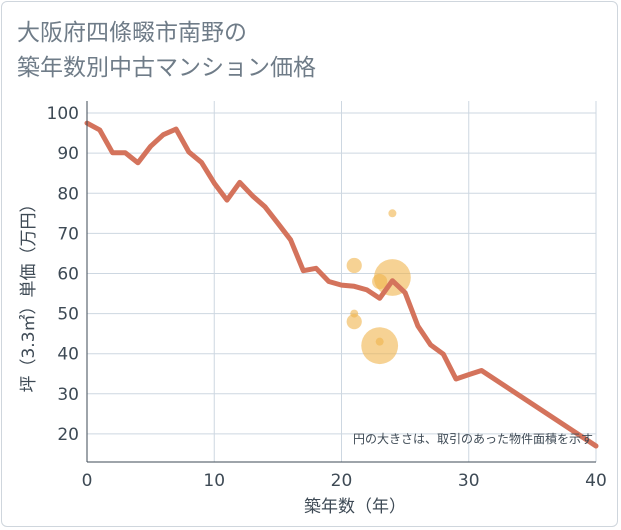 Image resolution: width=621 pixels, height=530 pixels. What do you see at coordinates (473, 438) in the screenshot?
I see `bubble-size-note: 円の大きさは、取引のあった物件面積を示す` at bounding box center [473, 438].